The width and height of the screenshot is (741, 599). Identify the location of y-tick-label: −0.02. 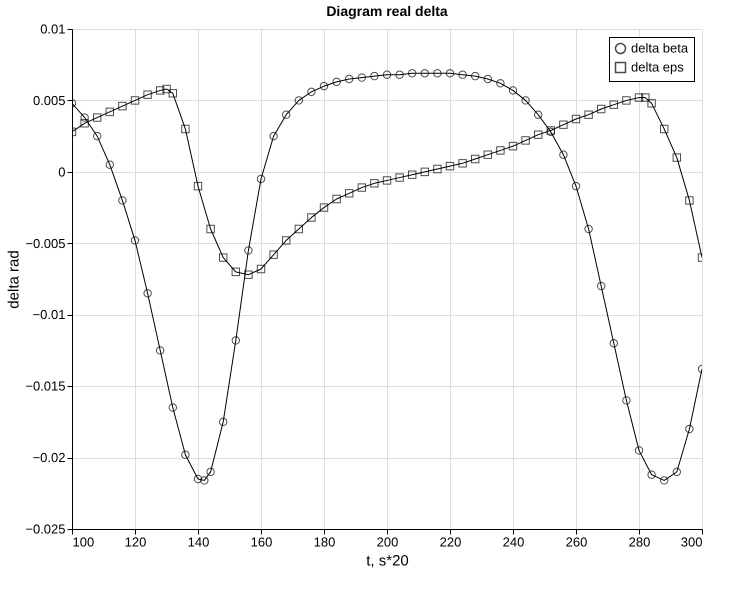
(49, 458).